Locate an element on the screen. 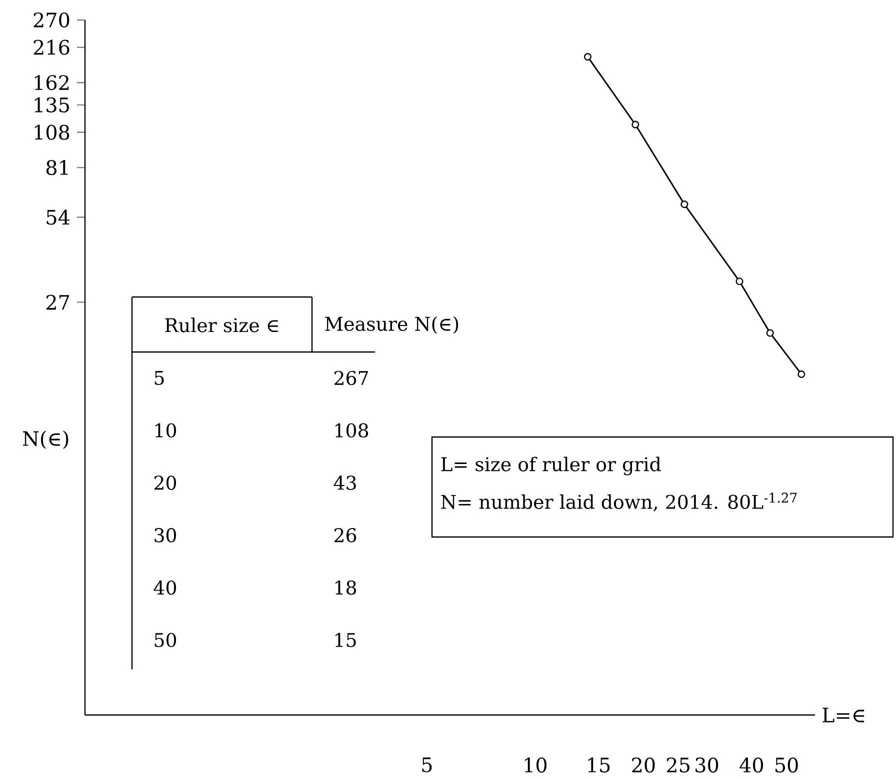 Image resolution: width=896 pixels, height=780 pixels. annotation: Ruler size ∈ is located at coordinates (221, 325).